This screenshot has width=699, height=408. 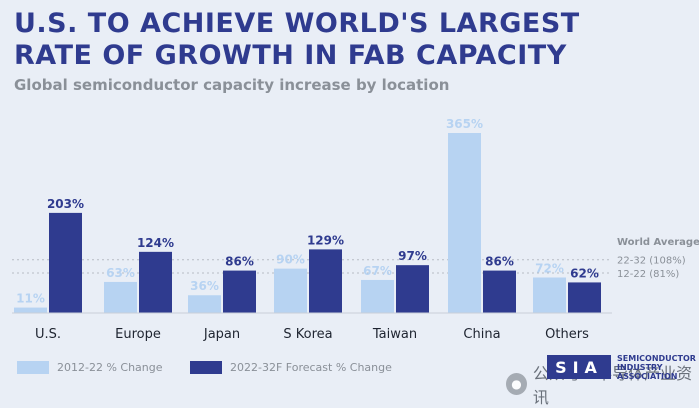 What do you see at coordinates (65, 204) in the screenshot?
I see `data-label-us-series-2: 203%` at bounding box center [65, 204].